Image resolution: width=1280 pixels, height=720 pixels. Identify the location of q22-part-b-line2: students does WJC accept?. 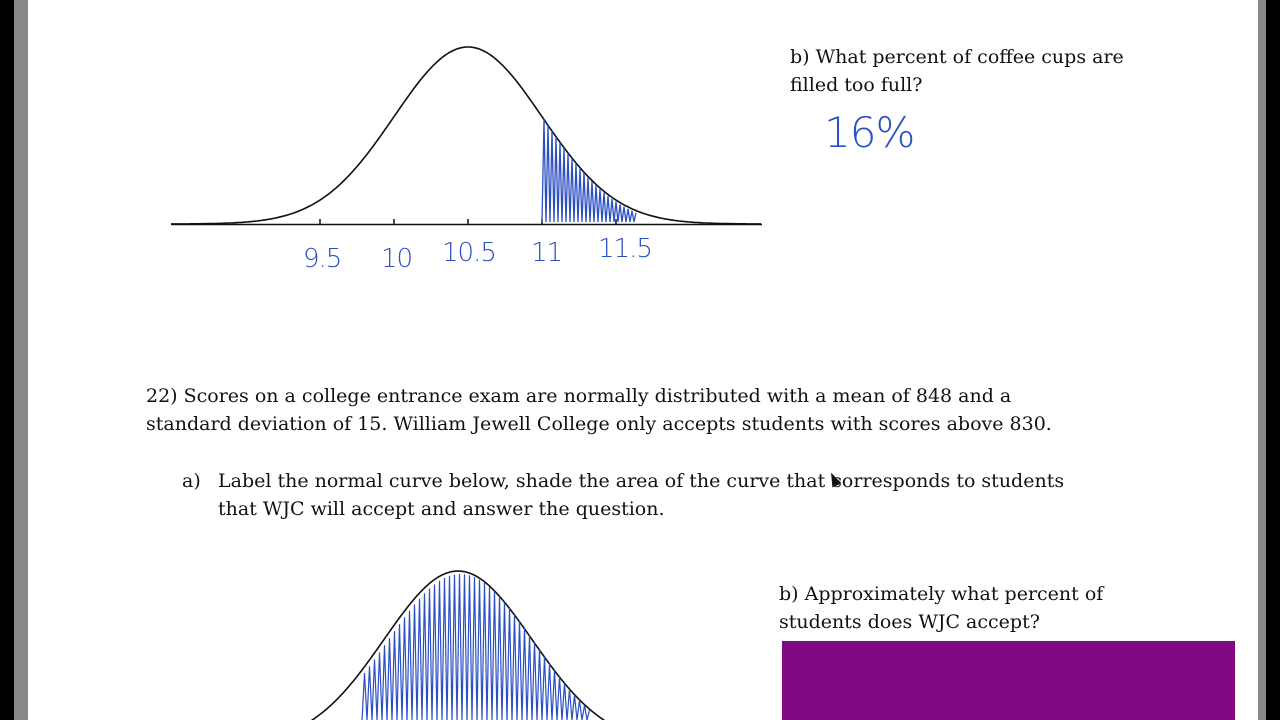
(909, 622).